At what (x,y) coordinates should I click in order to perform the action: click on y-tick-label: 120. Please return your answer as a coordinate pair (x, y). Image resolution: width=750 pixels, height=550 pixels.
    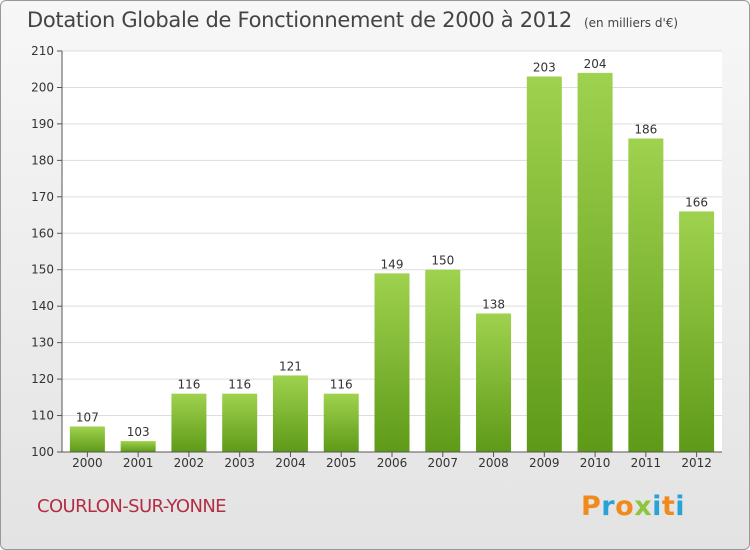
    Looking at the image, I should click on (42, 379).